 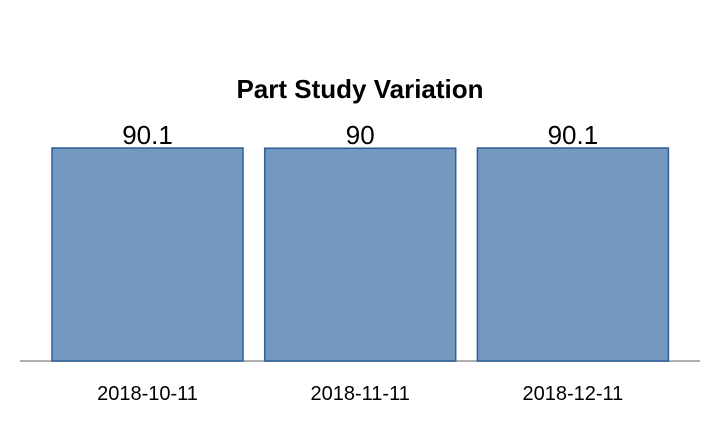 What do you see at coordinates (572, 394) in the screenshot?
I see `x-tick-label-3: 2018-12-11` at bounding box center [572, 394].